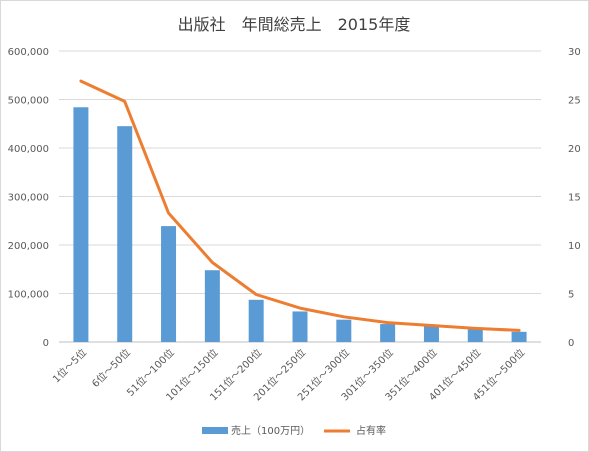  I want to click on y-right-tick-label: 0, so click(571, 343).